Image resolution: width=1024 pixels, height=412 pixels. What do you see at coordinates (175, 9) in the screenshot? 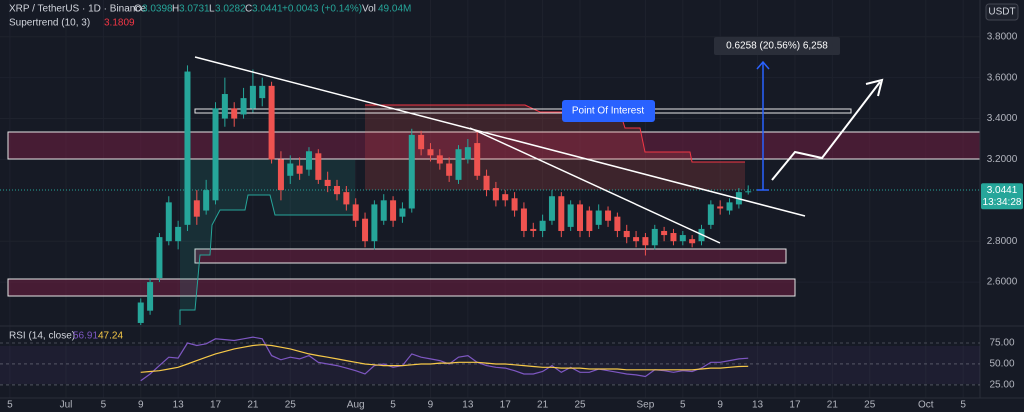
I see `readout-label: H` at bounding box center [175, 9].